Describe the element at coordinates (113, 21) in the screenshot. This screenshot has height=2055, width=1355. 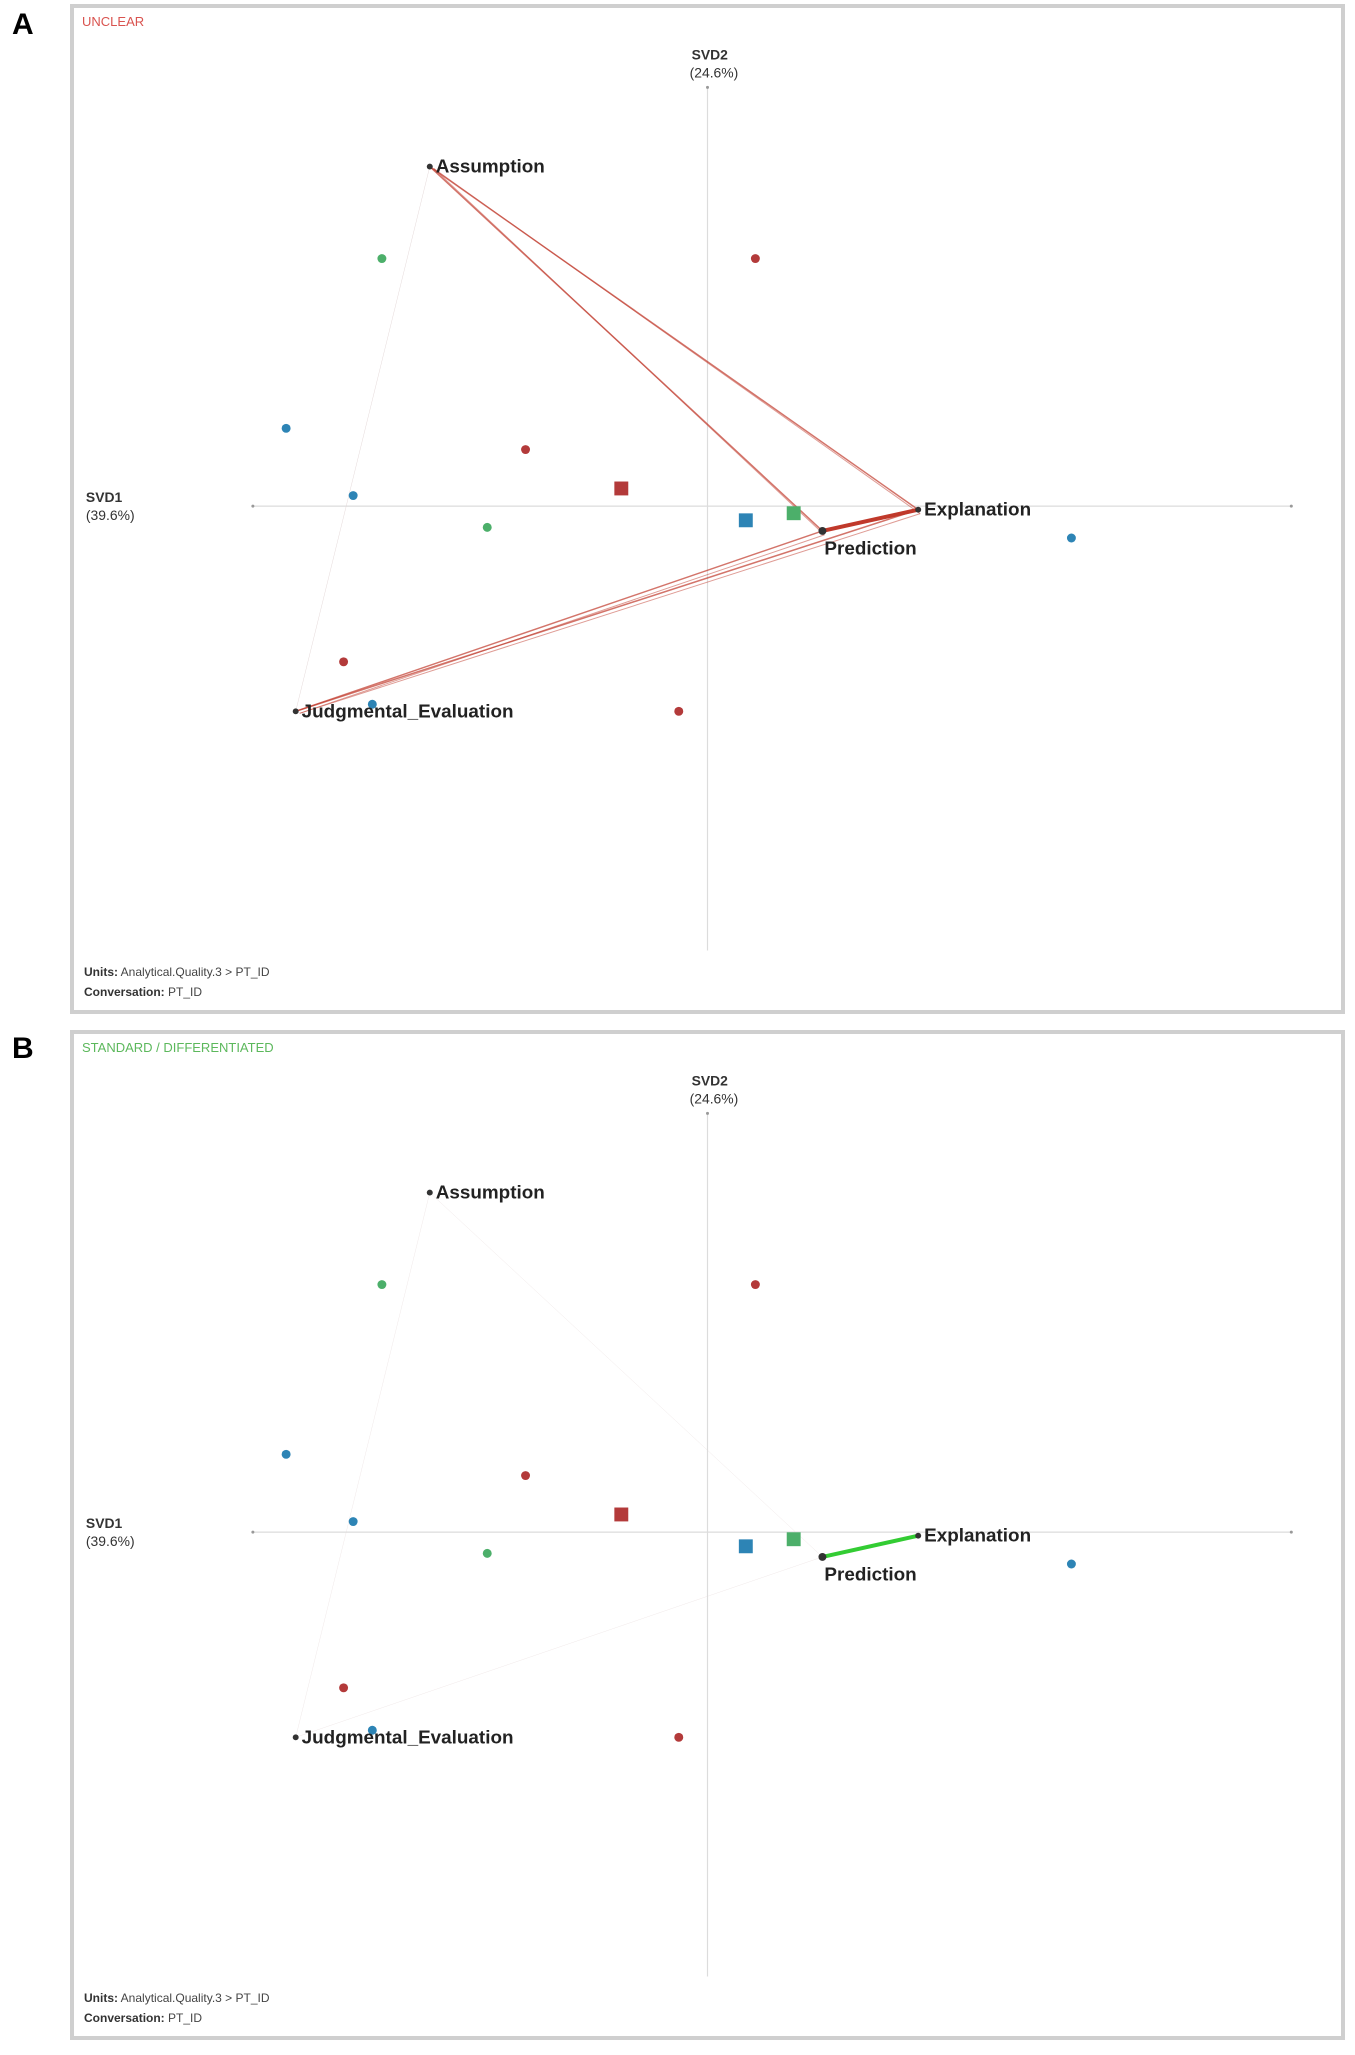
I see `group-label: UNCLEAR` at that location.